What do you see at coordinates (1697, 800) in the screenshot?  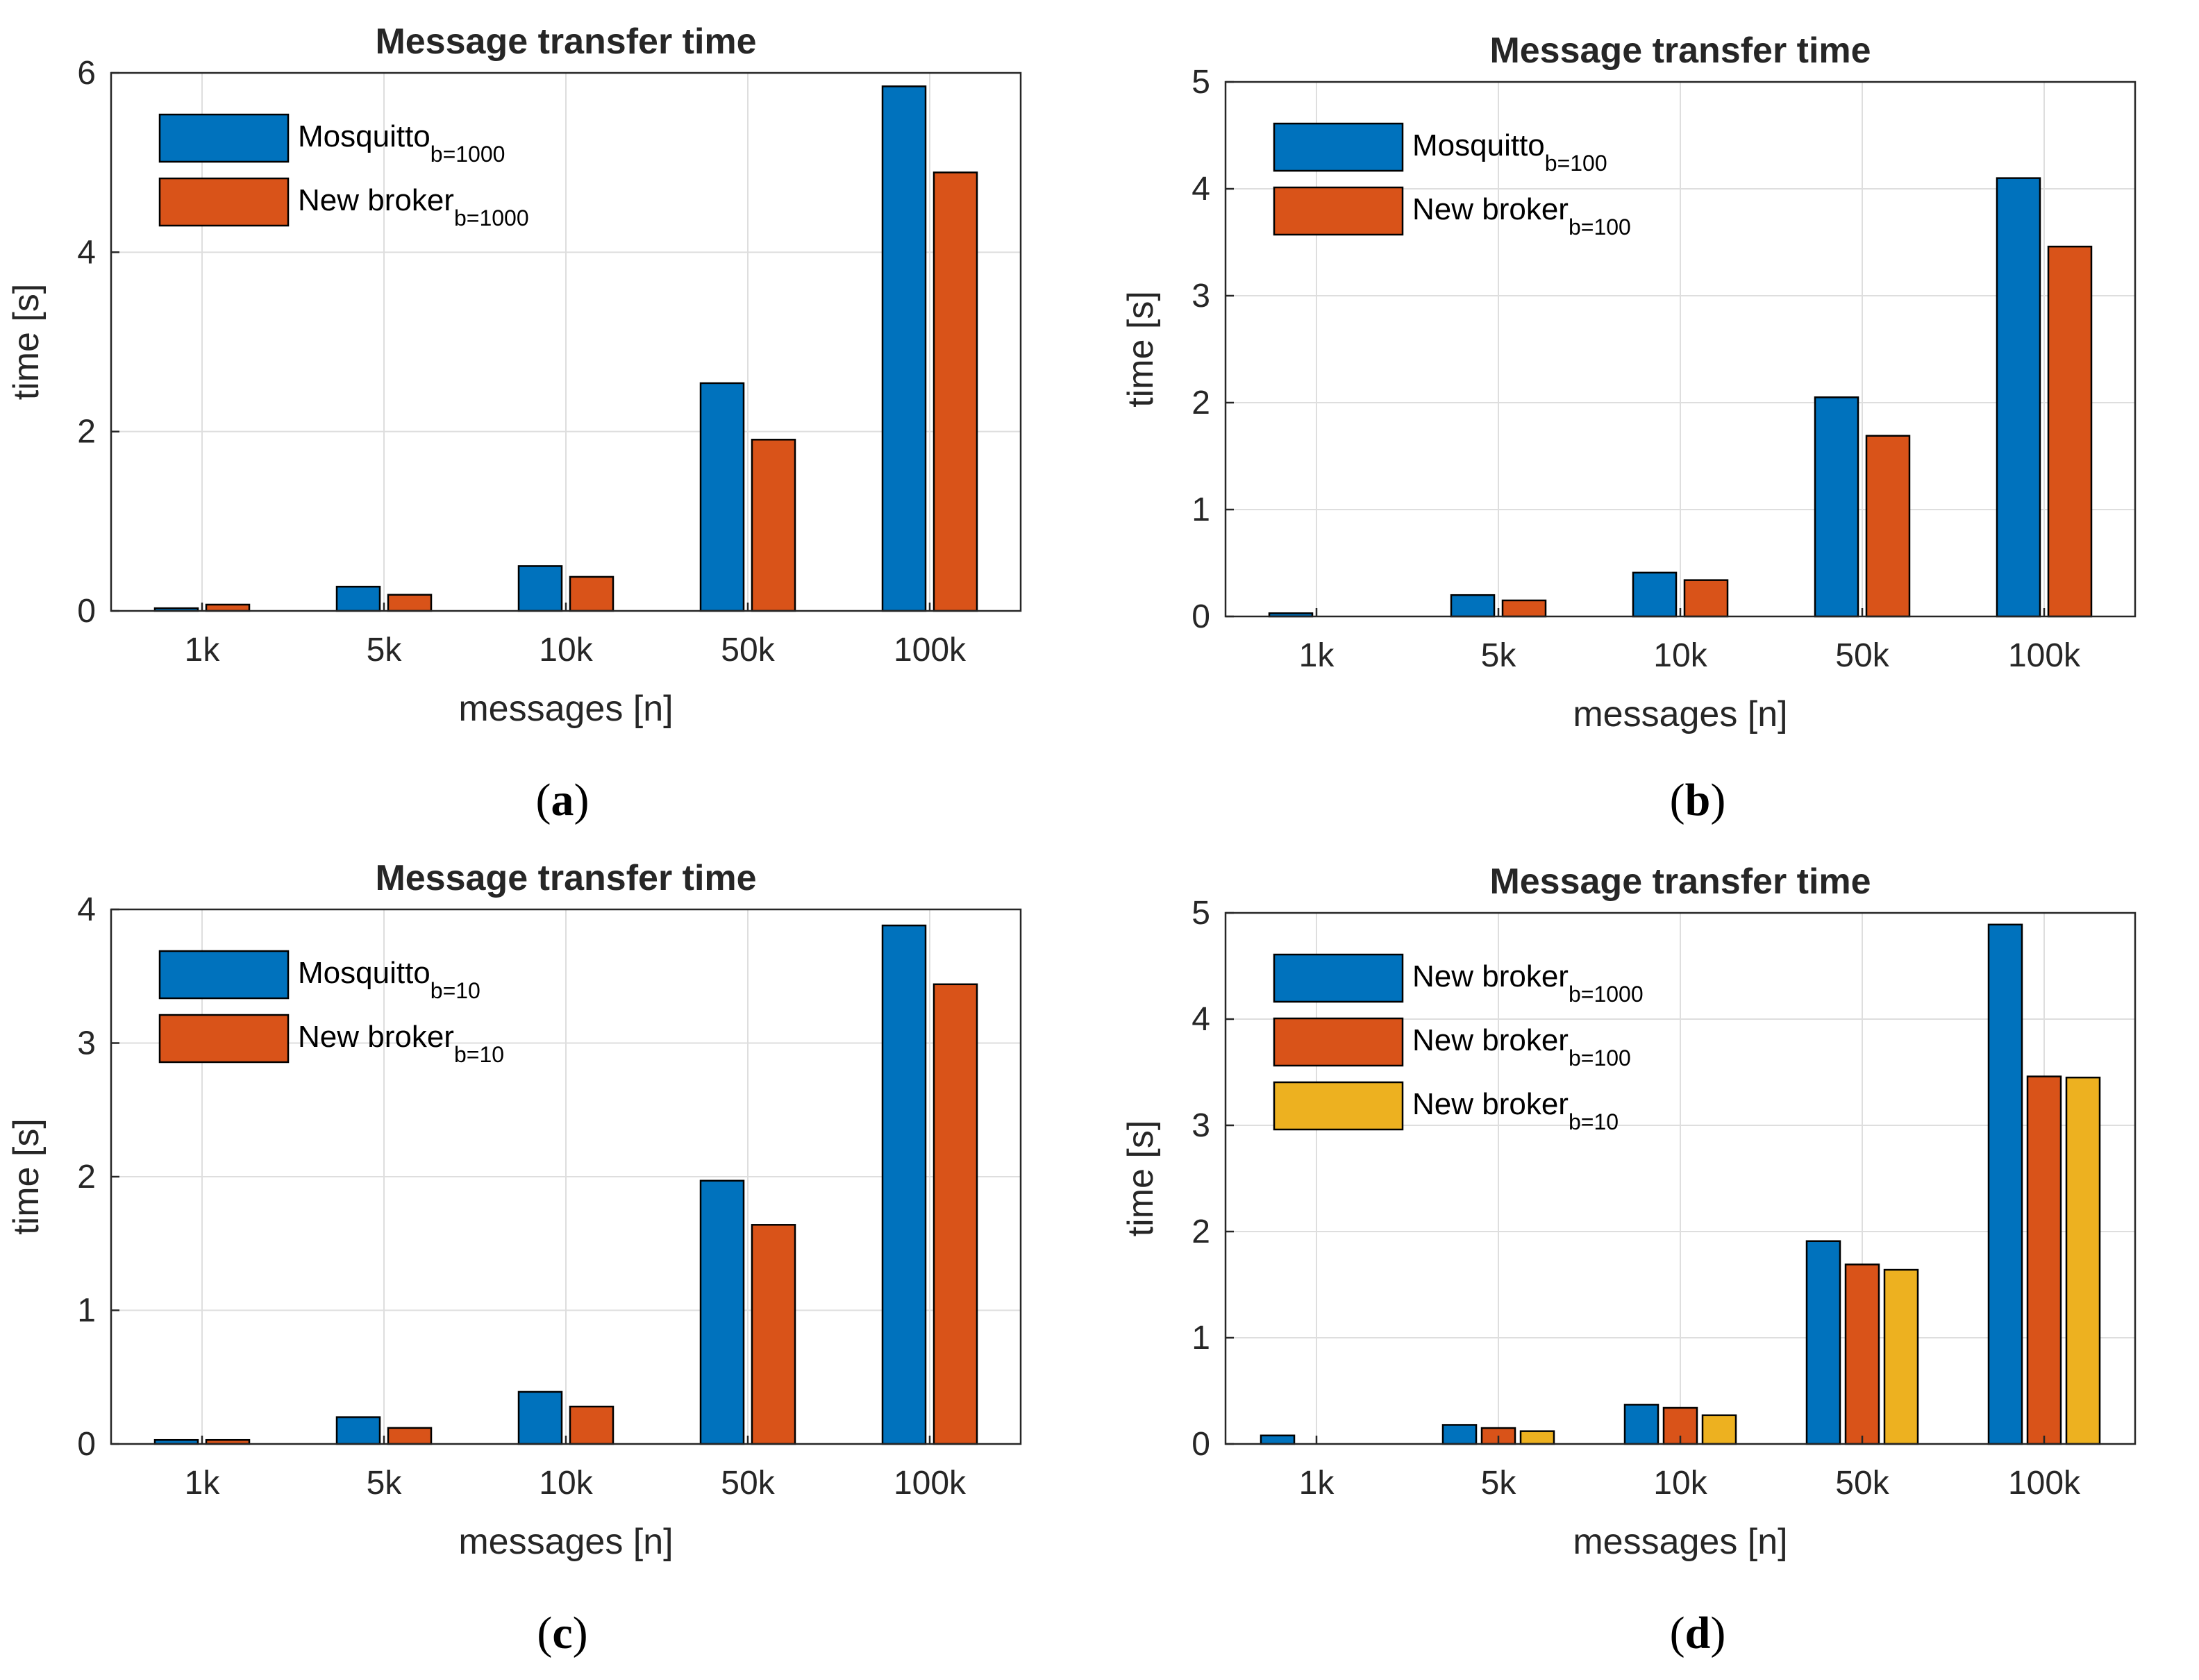 I see `caption-b: (b)` at bounding box center [1697, 800].